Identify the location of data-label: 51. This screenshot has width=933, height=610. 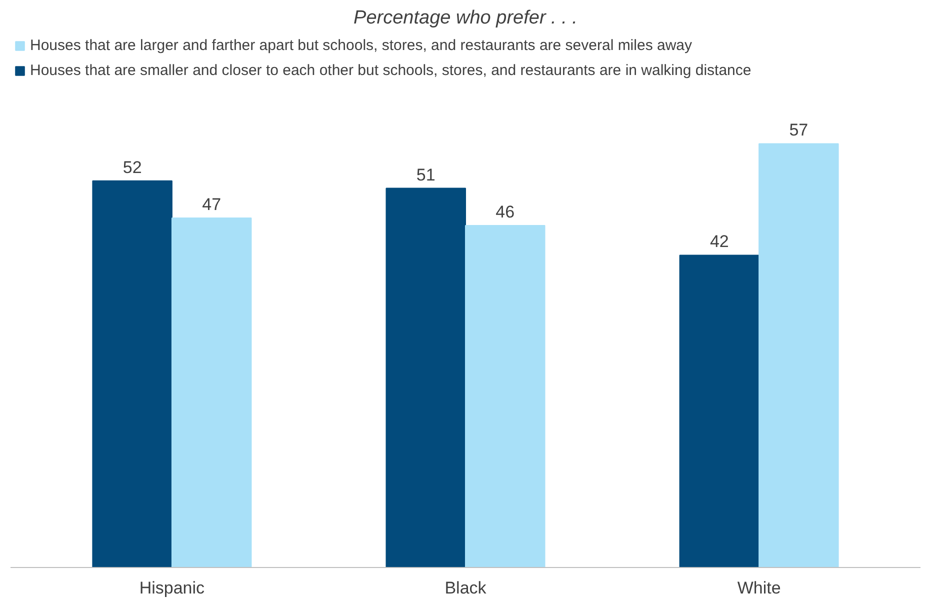
(426, 174).